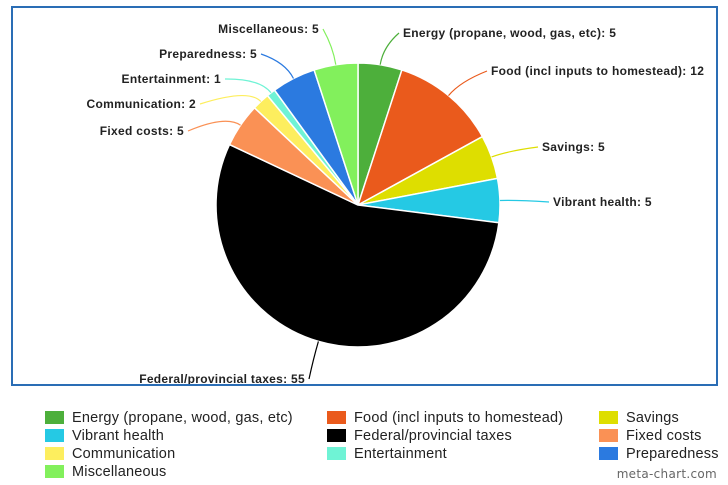 This screenshot has width=728, height=485. I want to click on legend-label: Preparedness, so click(672, 453).